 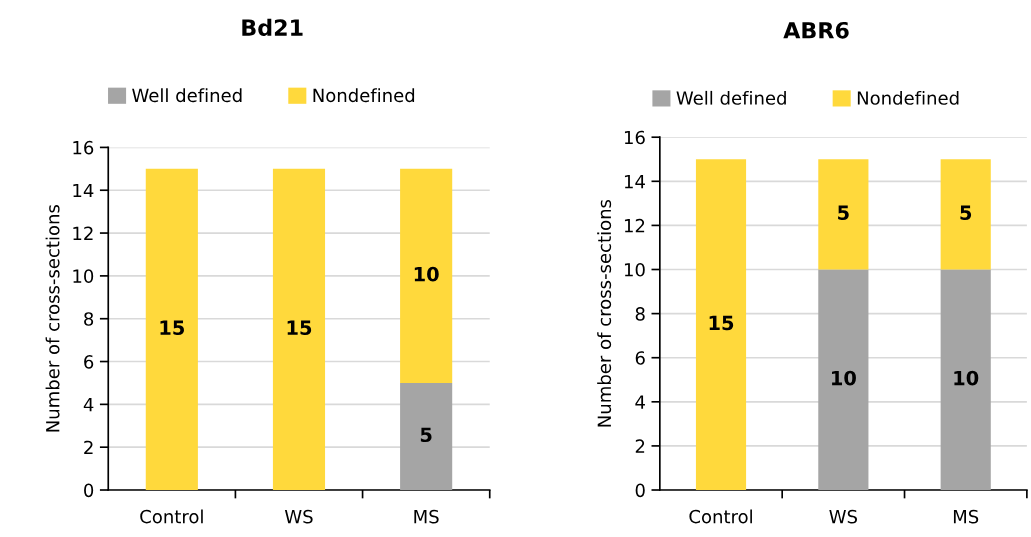 What do you see at coordinates (816, 30) in the screenshot?
I see `chart-title: ABR6` at bounding box center [816, 30].